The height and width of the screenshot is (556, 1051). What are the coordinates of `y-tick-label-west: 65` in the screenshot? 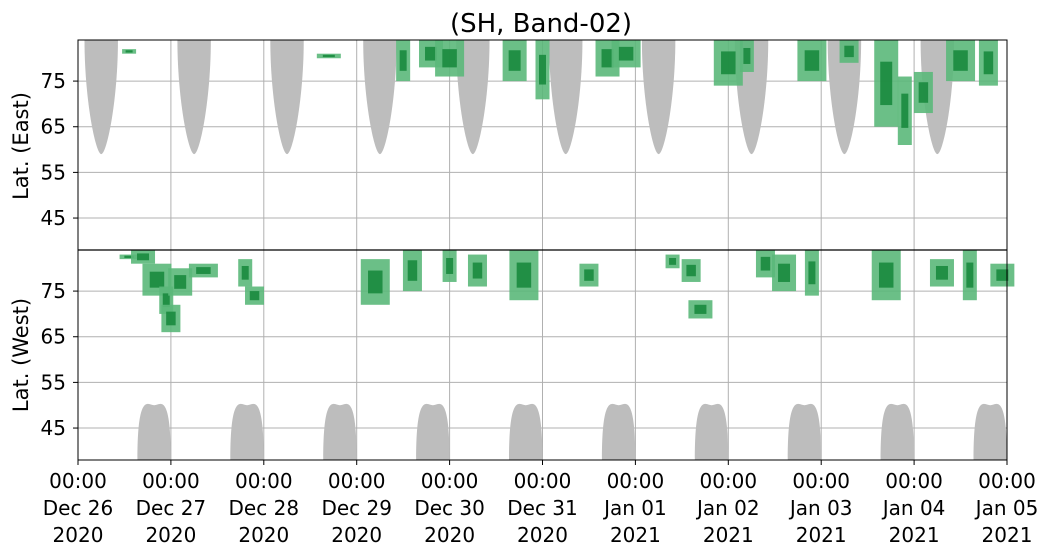 It's located at (53, 337).